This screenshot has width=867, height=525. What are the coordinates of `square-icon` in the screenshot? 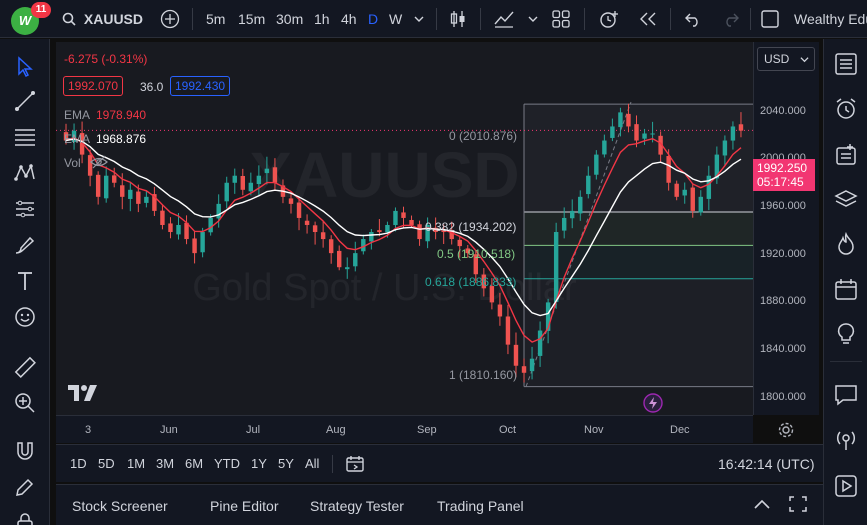 It's located at (770, 19).